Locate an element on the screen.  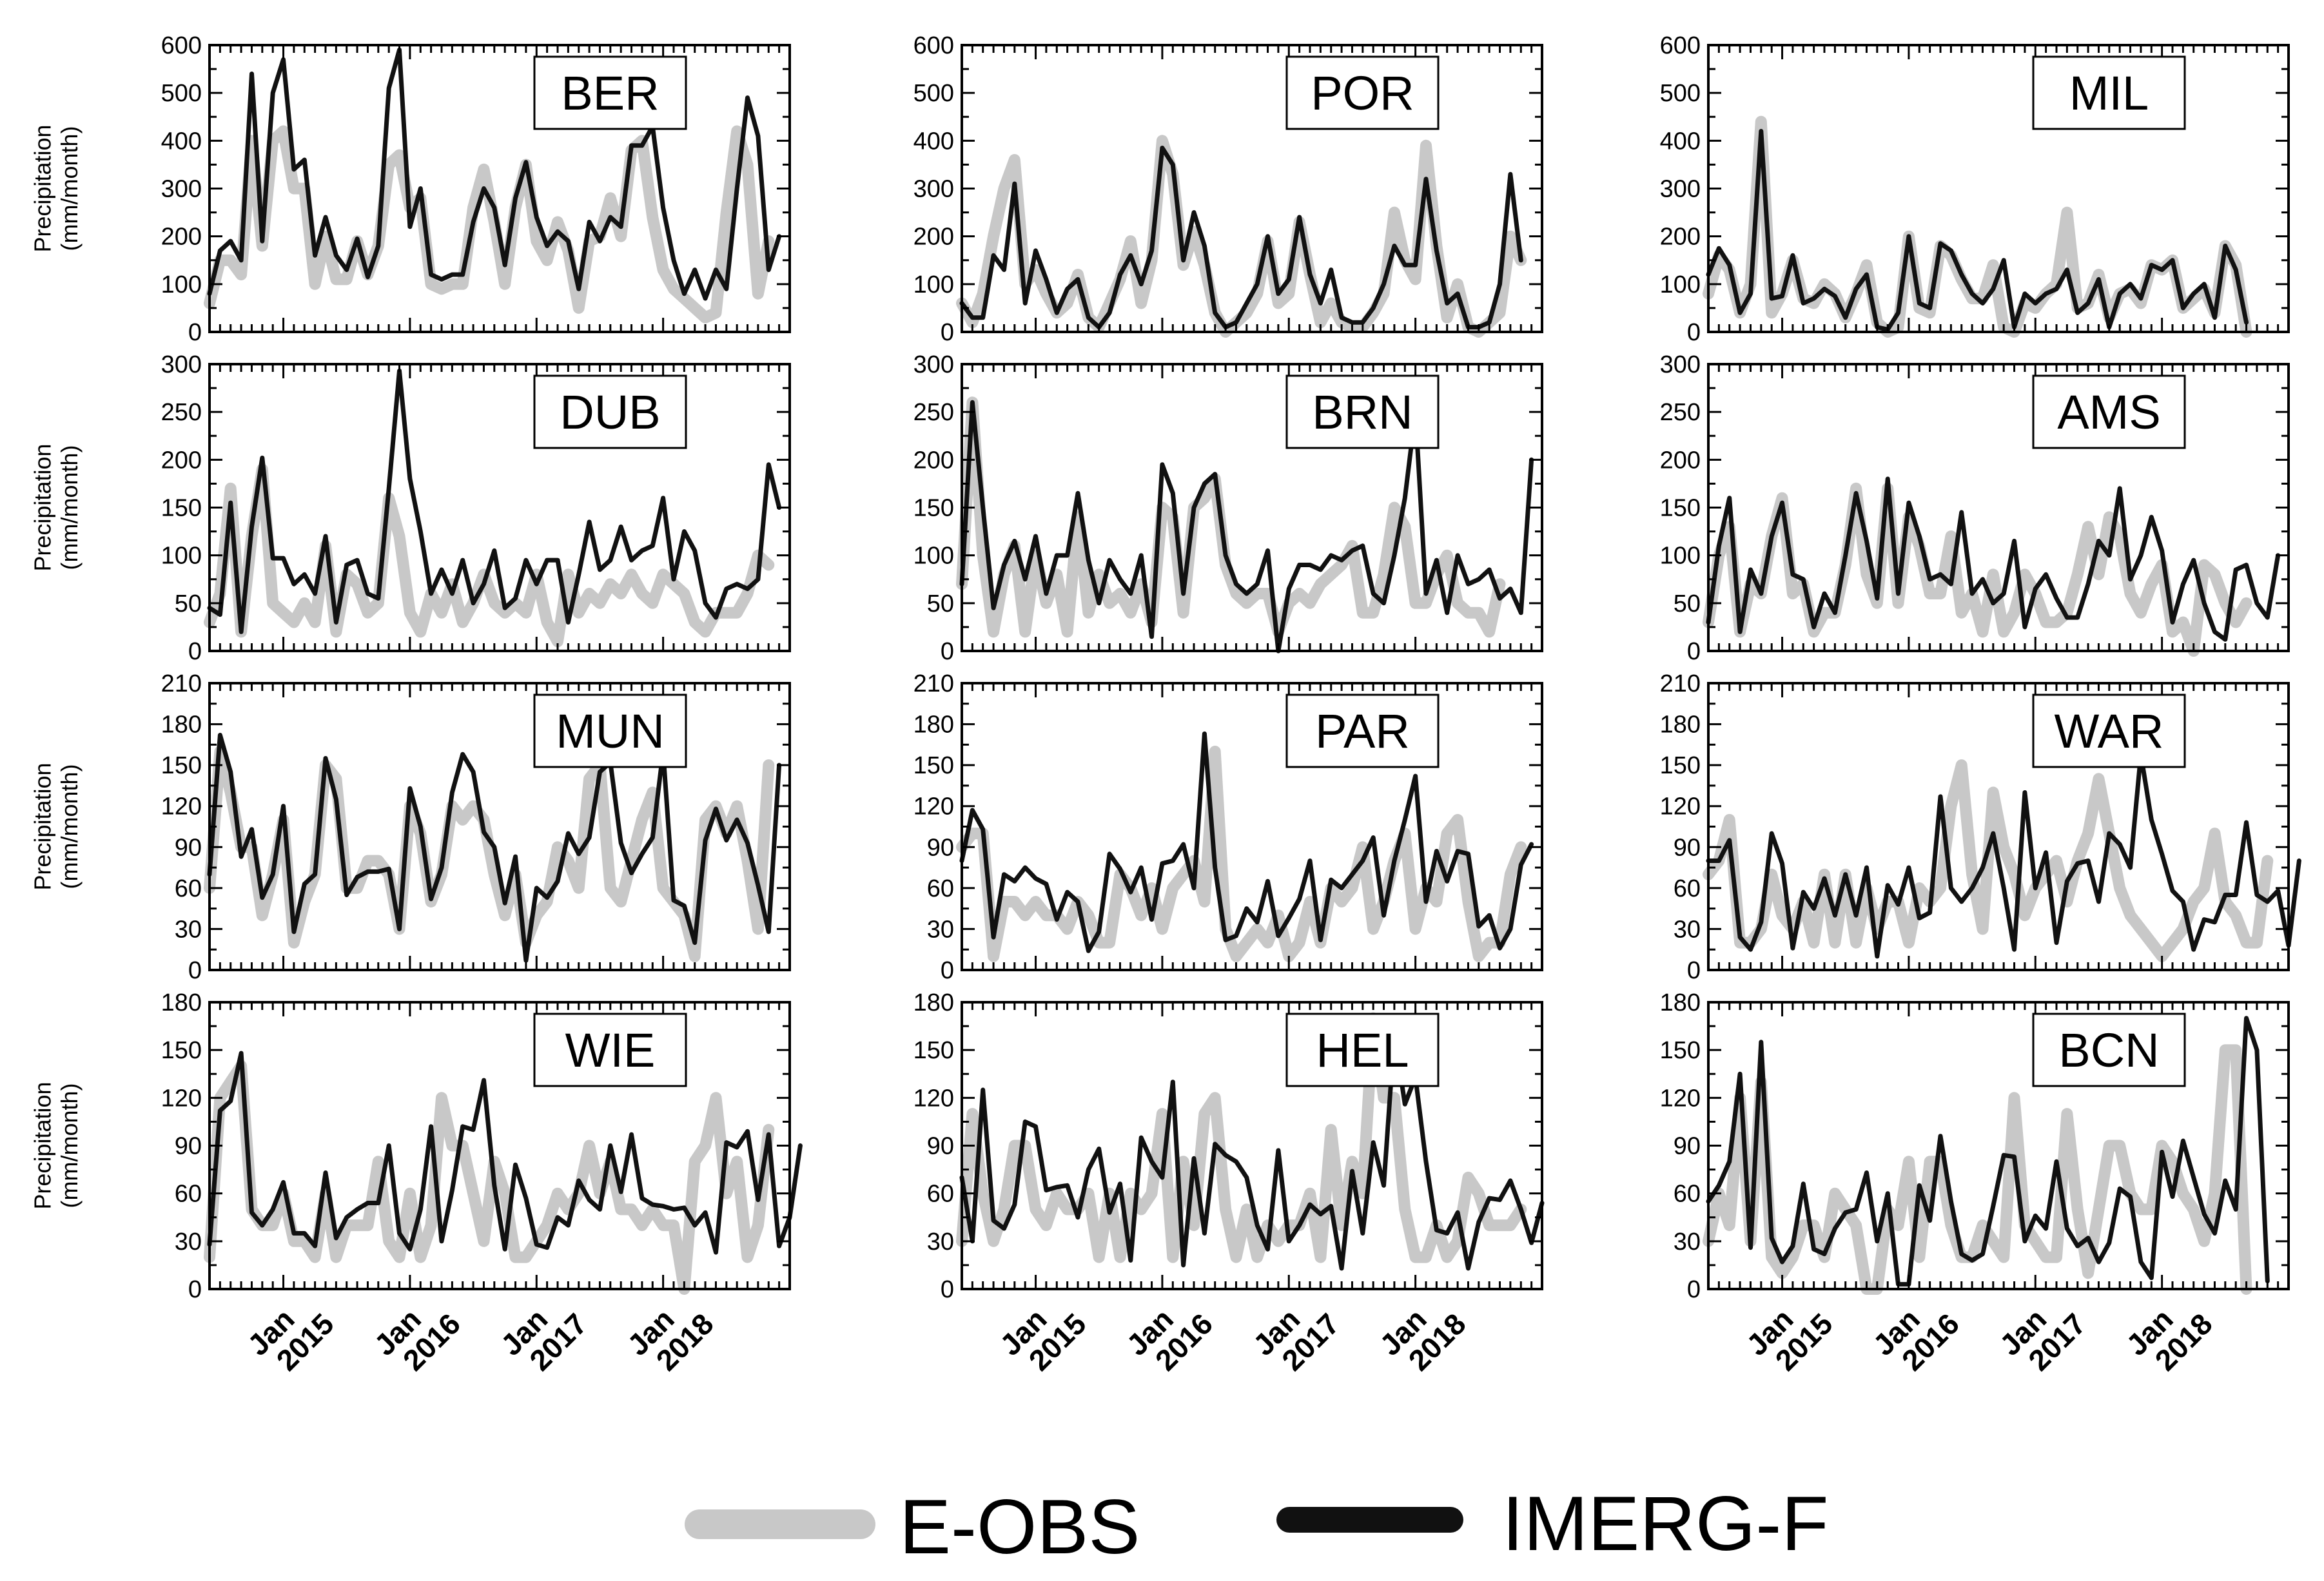
station-label-box-mil is located at coordinates (2109, 92).